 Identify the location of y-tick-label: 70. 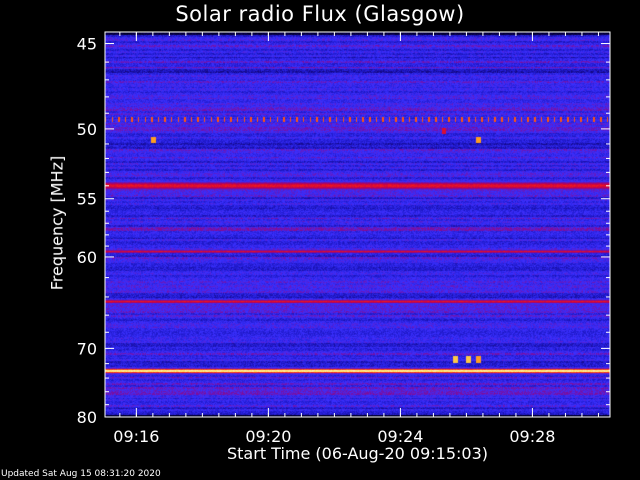
(87, 348).